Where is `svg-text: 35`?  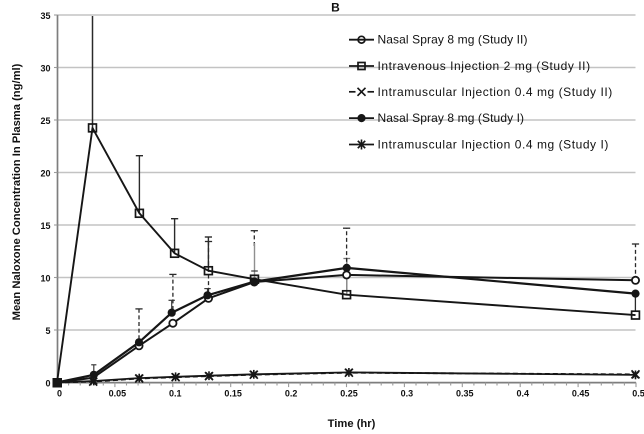
svg-text: 35 is located at coordinates (45, 16).